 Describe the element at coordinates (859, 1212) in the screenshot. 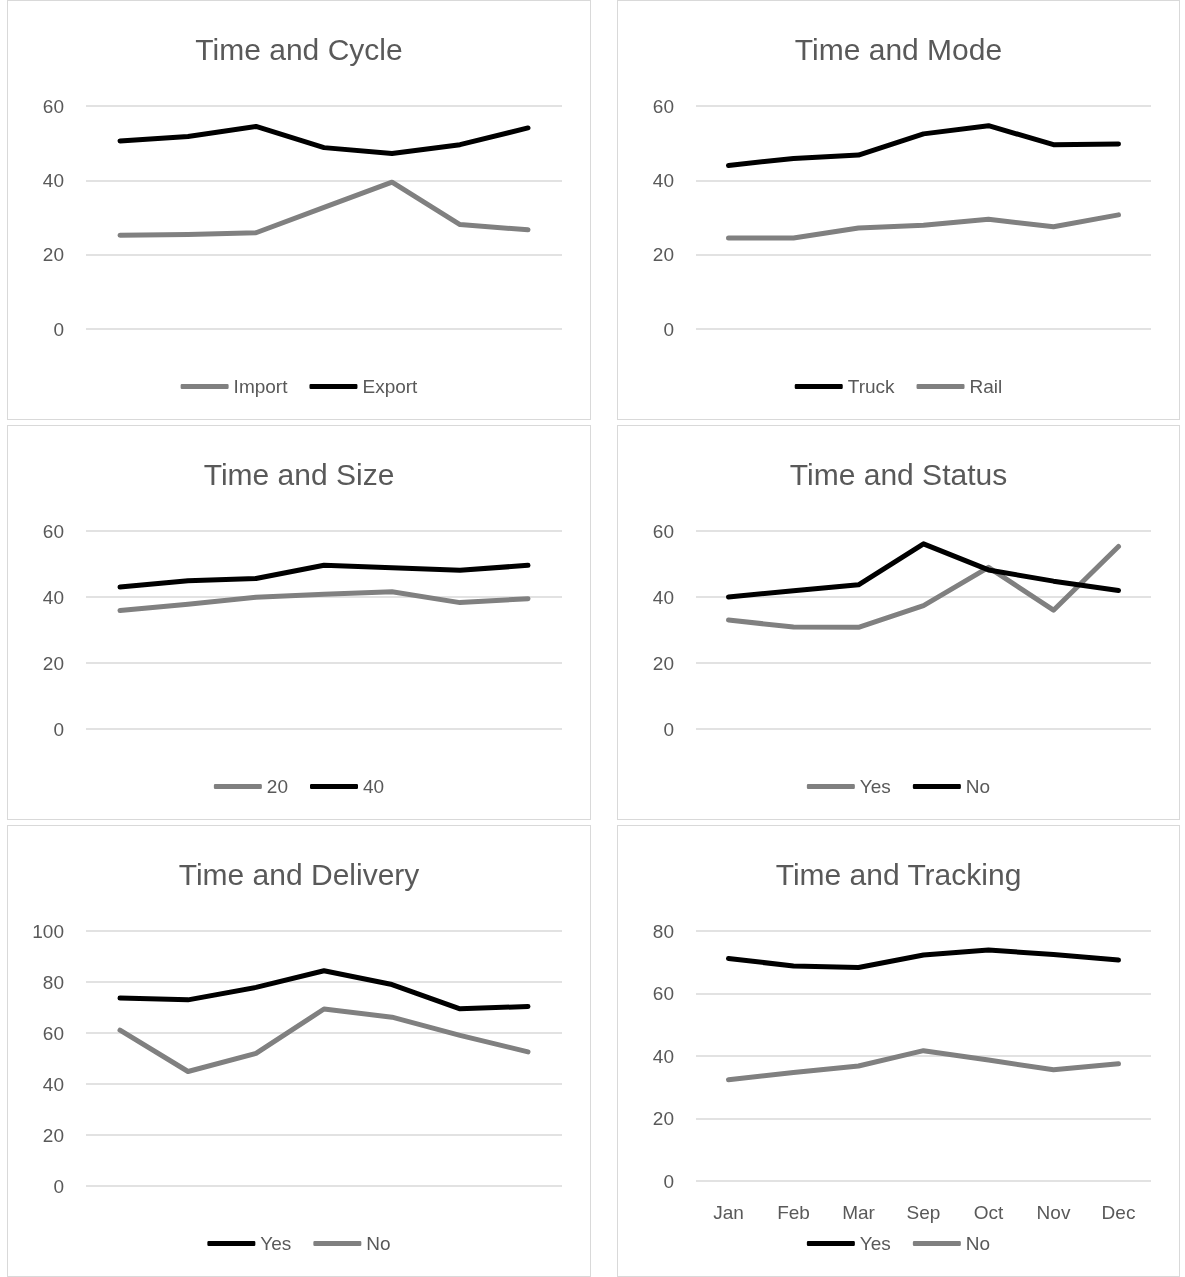

I see `x-tick-label: Mar` at that location.